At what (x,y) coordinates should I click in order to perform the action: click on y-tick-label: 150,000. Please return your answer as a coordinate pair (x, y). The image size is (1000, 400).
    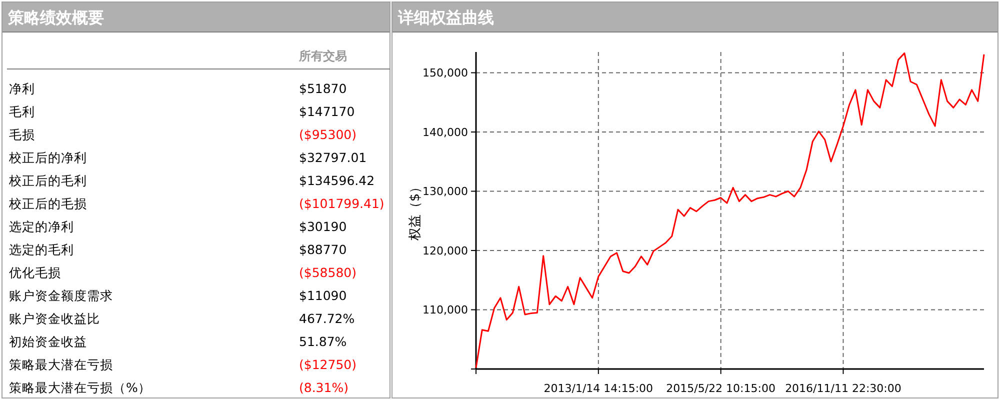
    Looking at the image, I should click on (445, 73).